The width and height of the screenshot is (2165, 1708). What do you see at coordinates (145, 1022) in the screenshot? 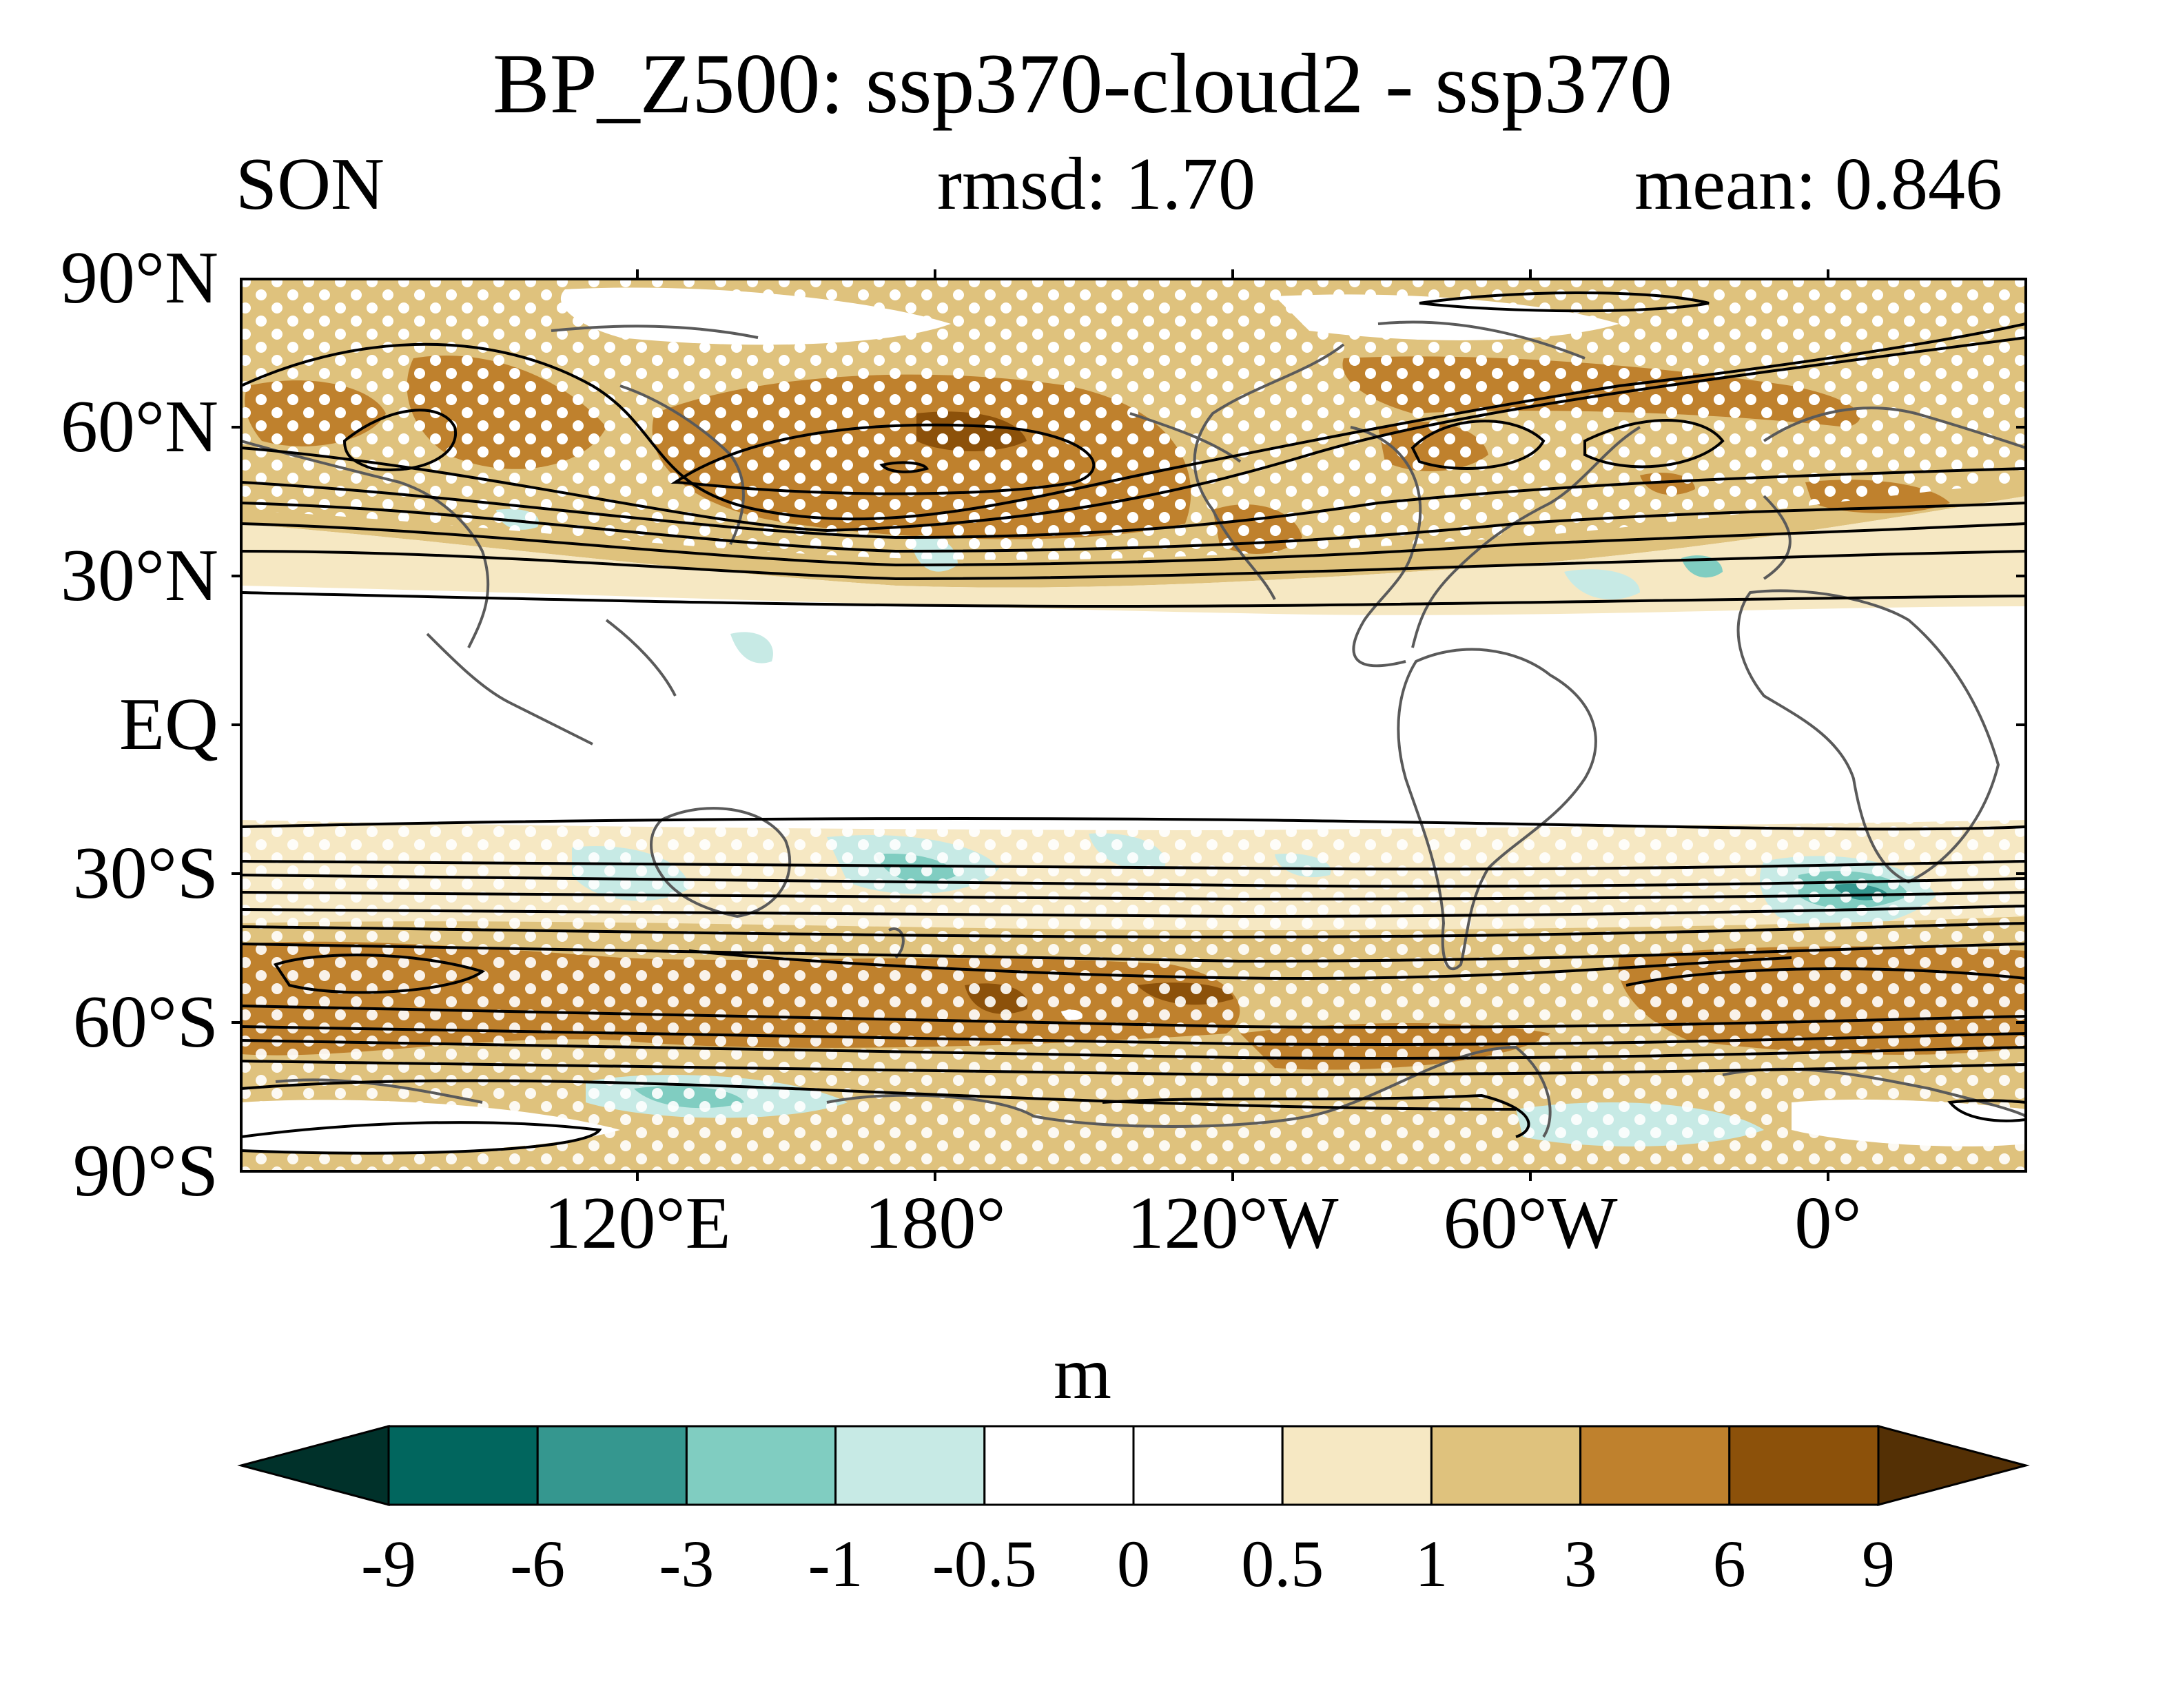
I see `y-tick-label: 60°S` at bounding box center [145, 1022].